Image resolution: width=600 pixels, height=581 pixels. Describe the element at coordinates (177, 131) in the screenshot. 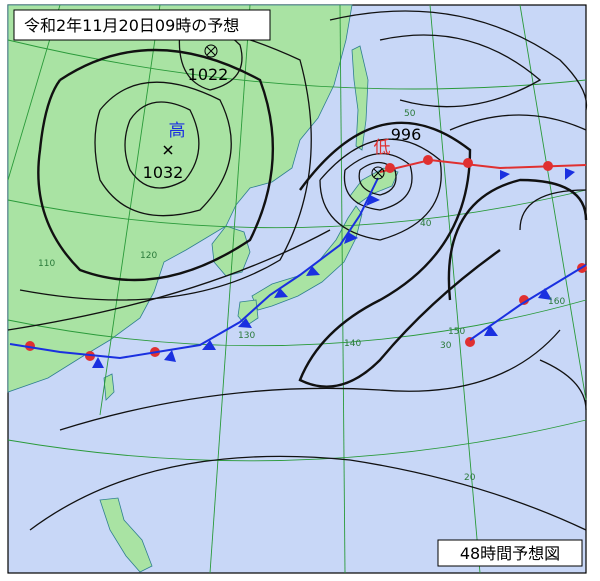

I see `high-label: 高` at that location.